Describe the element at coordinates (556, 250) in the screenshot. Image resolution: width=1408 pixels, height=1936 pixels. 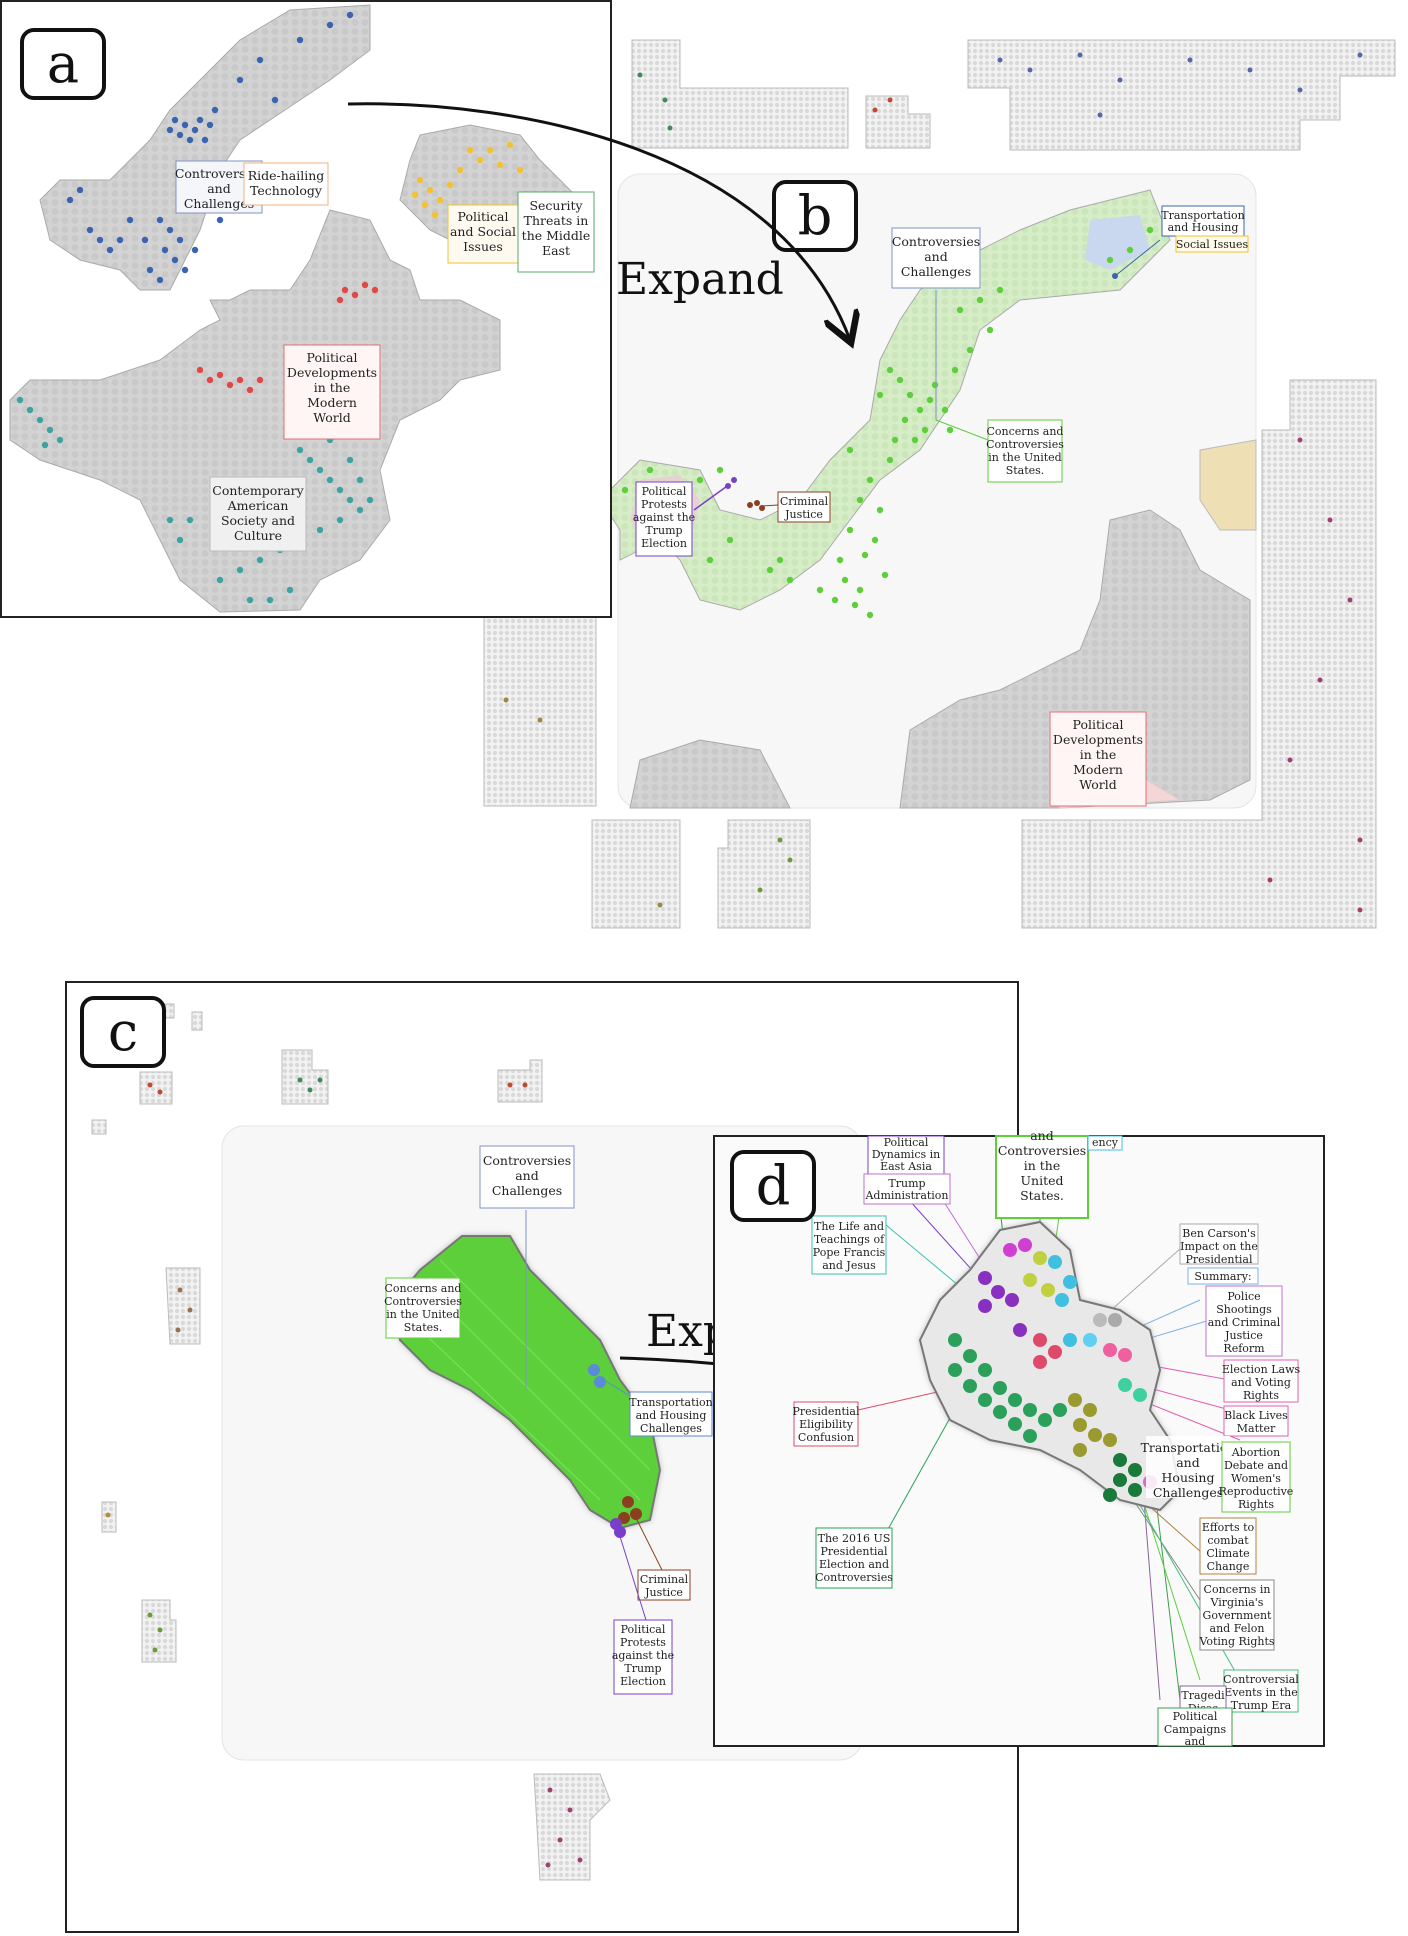
I see `label-line: East` at that location.